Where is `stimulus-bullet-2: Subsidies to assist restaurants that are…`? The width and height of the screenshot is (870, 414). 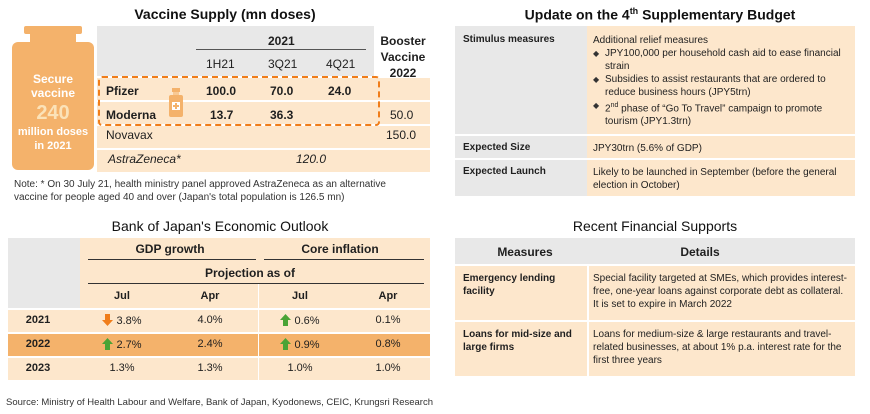 stimulus-bullet-2: Subsidies to assist restaurants that are… is located at coordinates (722, 86).